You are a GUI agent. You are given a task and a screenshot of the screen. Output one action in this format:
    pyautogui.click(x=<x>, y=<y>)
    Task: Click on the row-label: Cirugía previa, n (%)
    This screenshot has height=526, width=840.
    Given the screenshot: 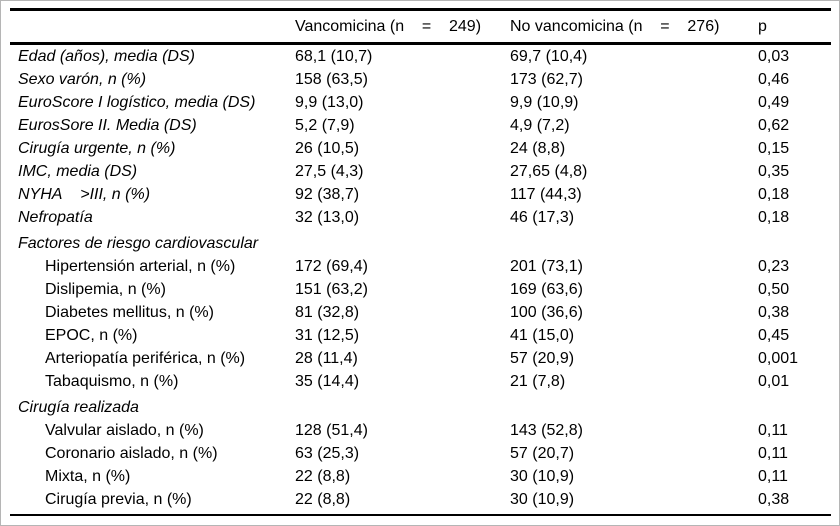 What is the action you would take?
    pyautogui.click(x=118, y=499)
    